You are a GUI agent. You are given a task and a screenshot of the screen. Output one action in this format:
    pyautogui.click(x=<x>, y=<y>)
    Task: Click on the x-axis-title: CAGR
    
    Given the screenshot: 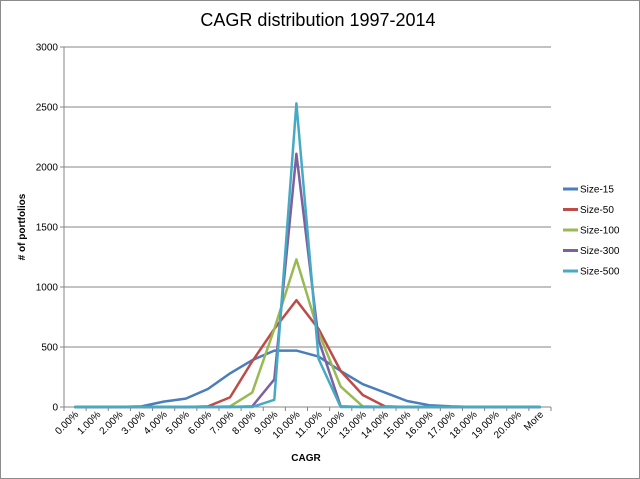 What is the action you would take?
    pyautogui.click(x=306, y=458)
    